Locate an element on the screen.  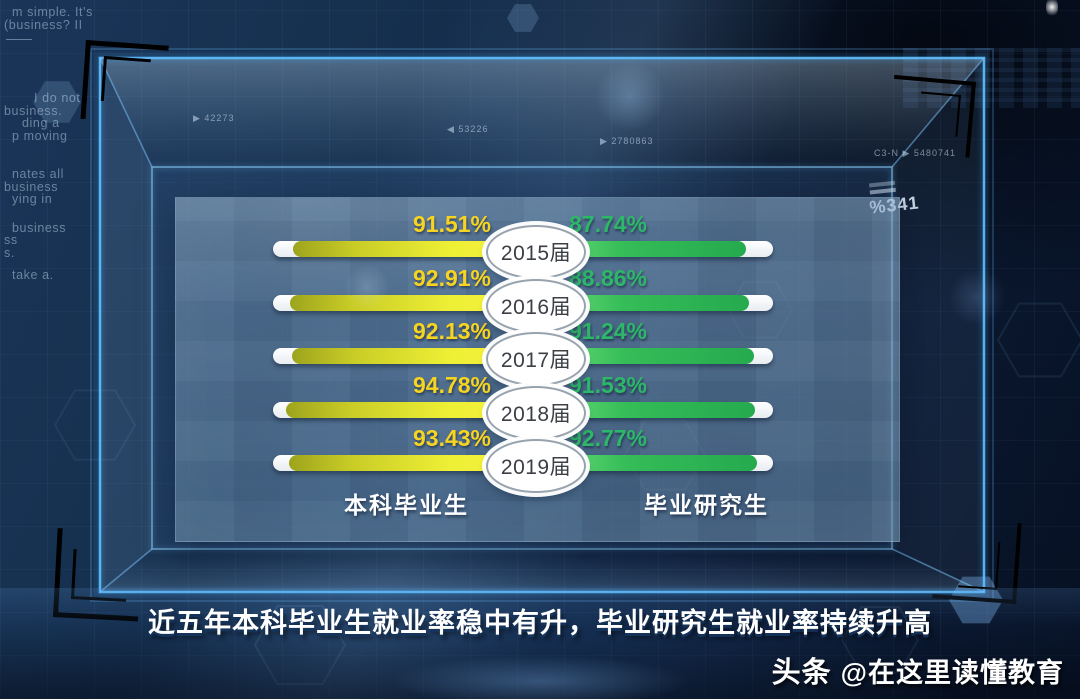
graduate-rate-label: 88.86% is located at coordinates (608, 277).